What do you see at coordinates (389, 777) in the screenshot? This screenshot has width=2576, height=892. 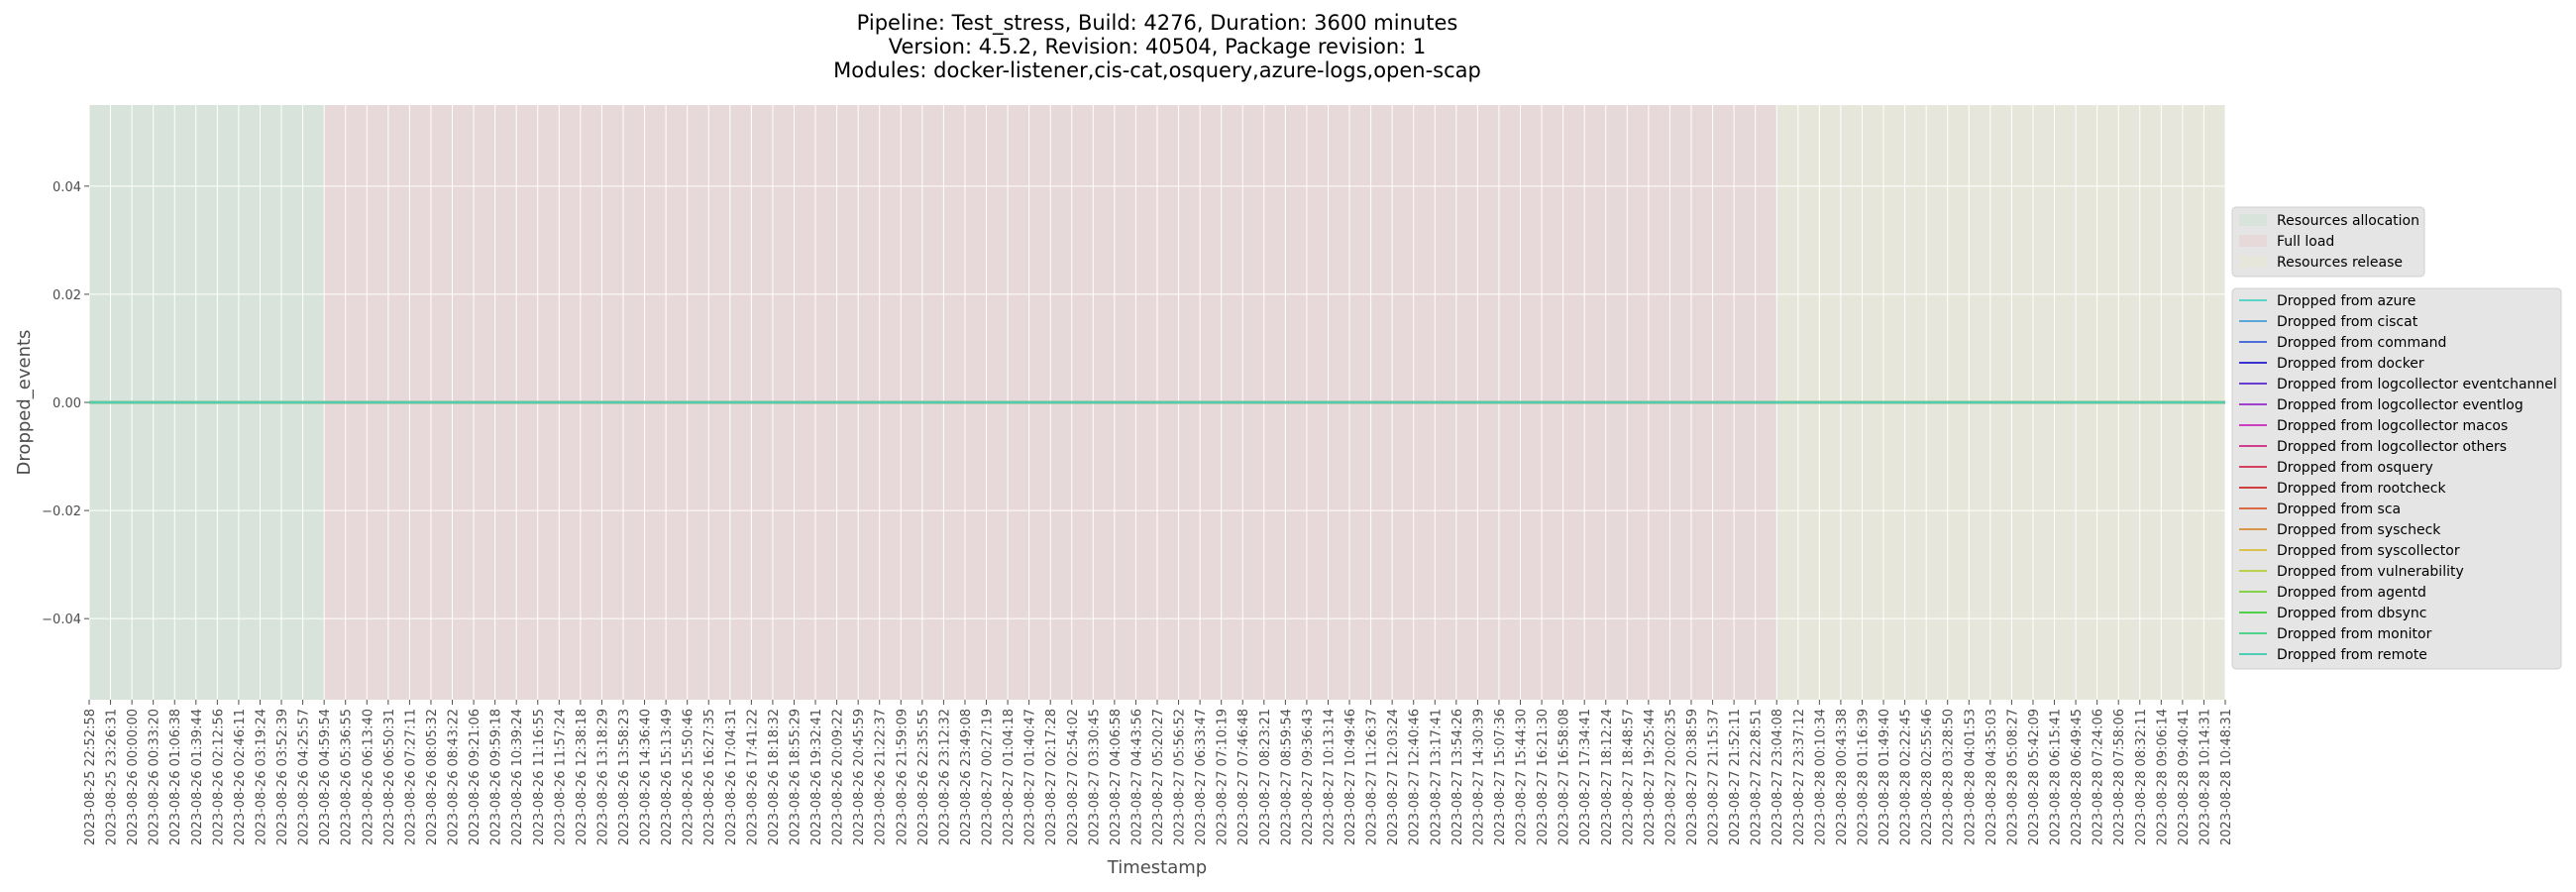 I see `x-tick-label: 2023-08-26 06:50:31` at bounding box center [389, 777].